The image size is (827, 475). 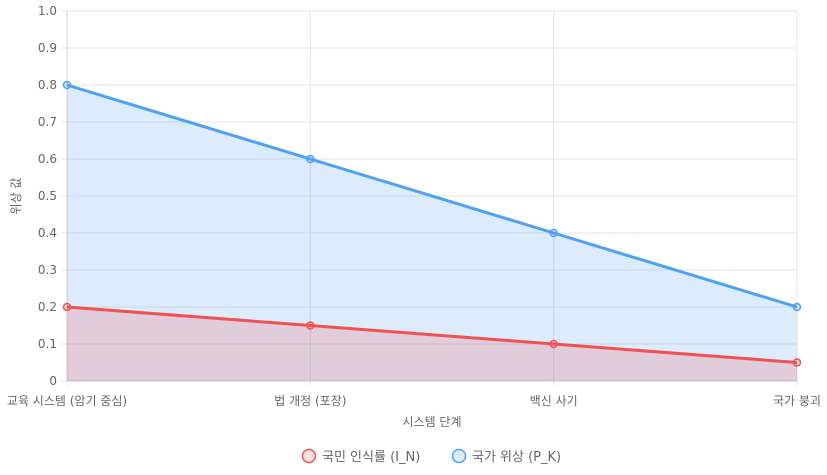 What do you see at coordinates (47, 122) in the screenshot?
I see `y-tick-label: 0.7` at bounding box center [47, 122].